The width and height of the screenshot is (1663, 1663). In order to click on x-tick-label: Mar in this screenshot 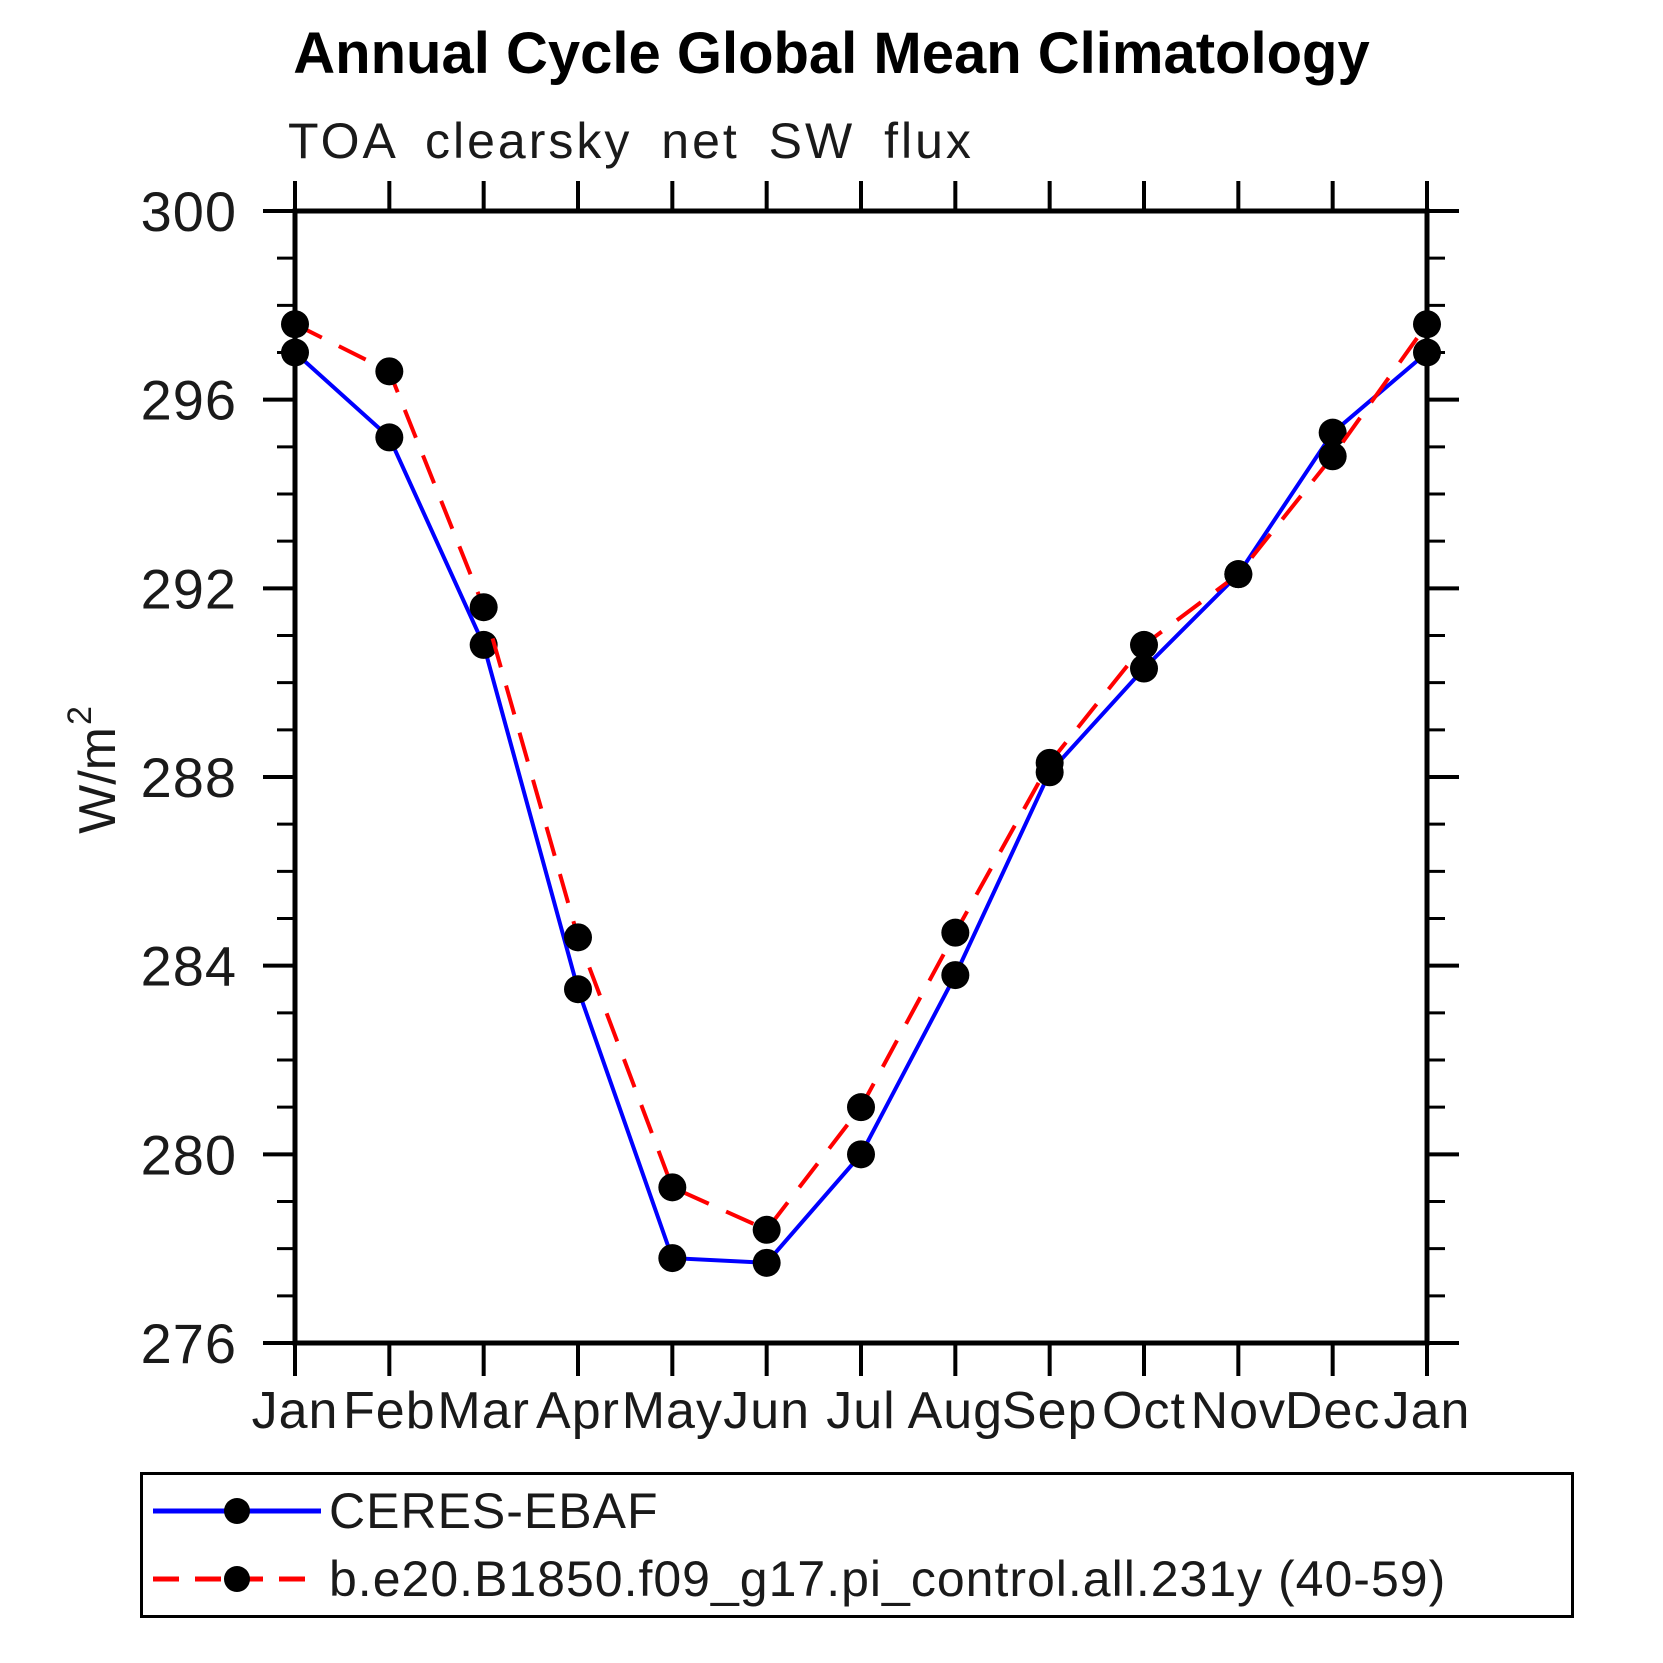, I will do `click(483, 1411)`.